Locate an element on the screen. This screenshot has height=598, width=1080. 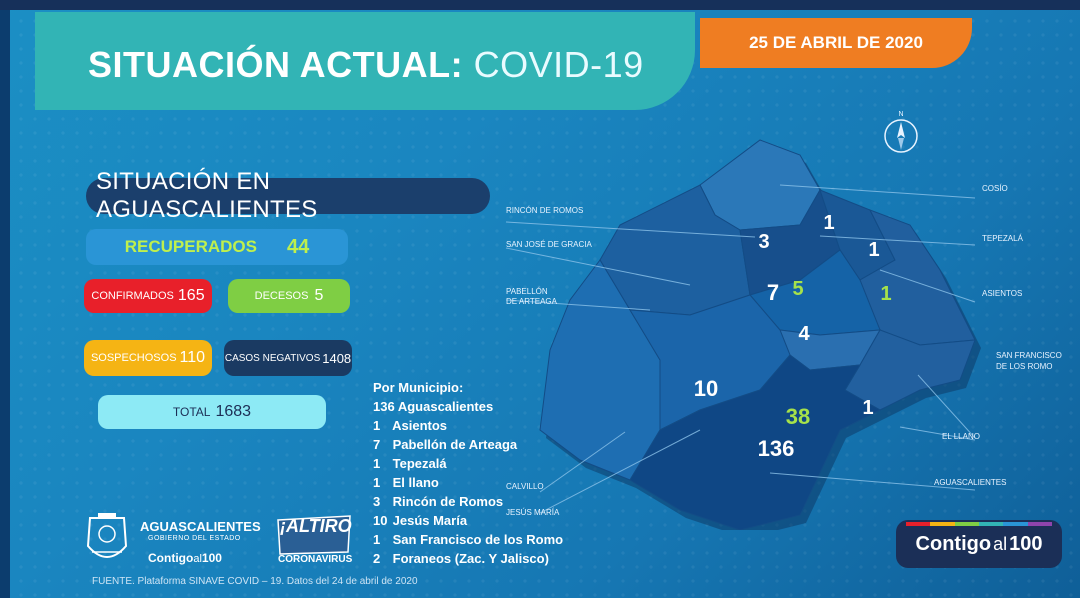
row-name: El llano is located at coordinates (415, 482).